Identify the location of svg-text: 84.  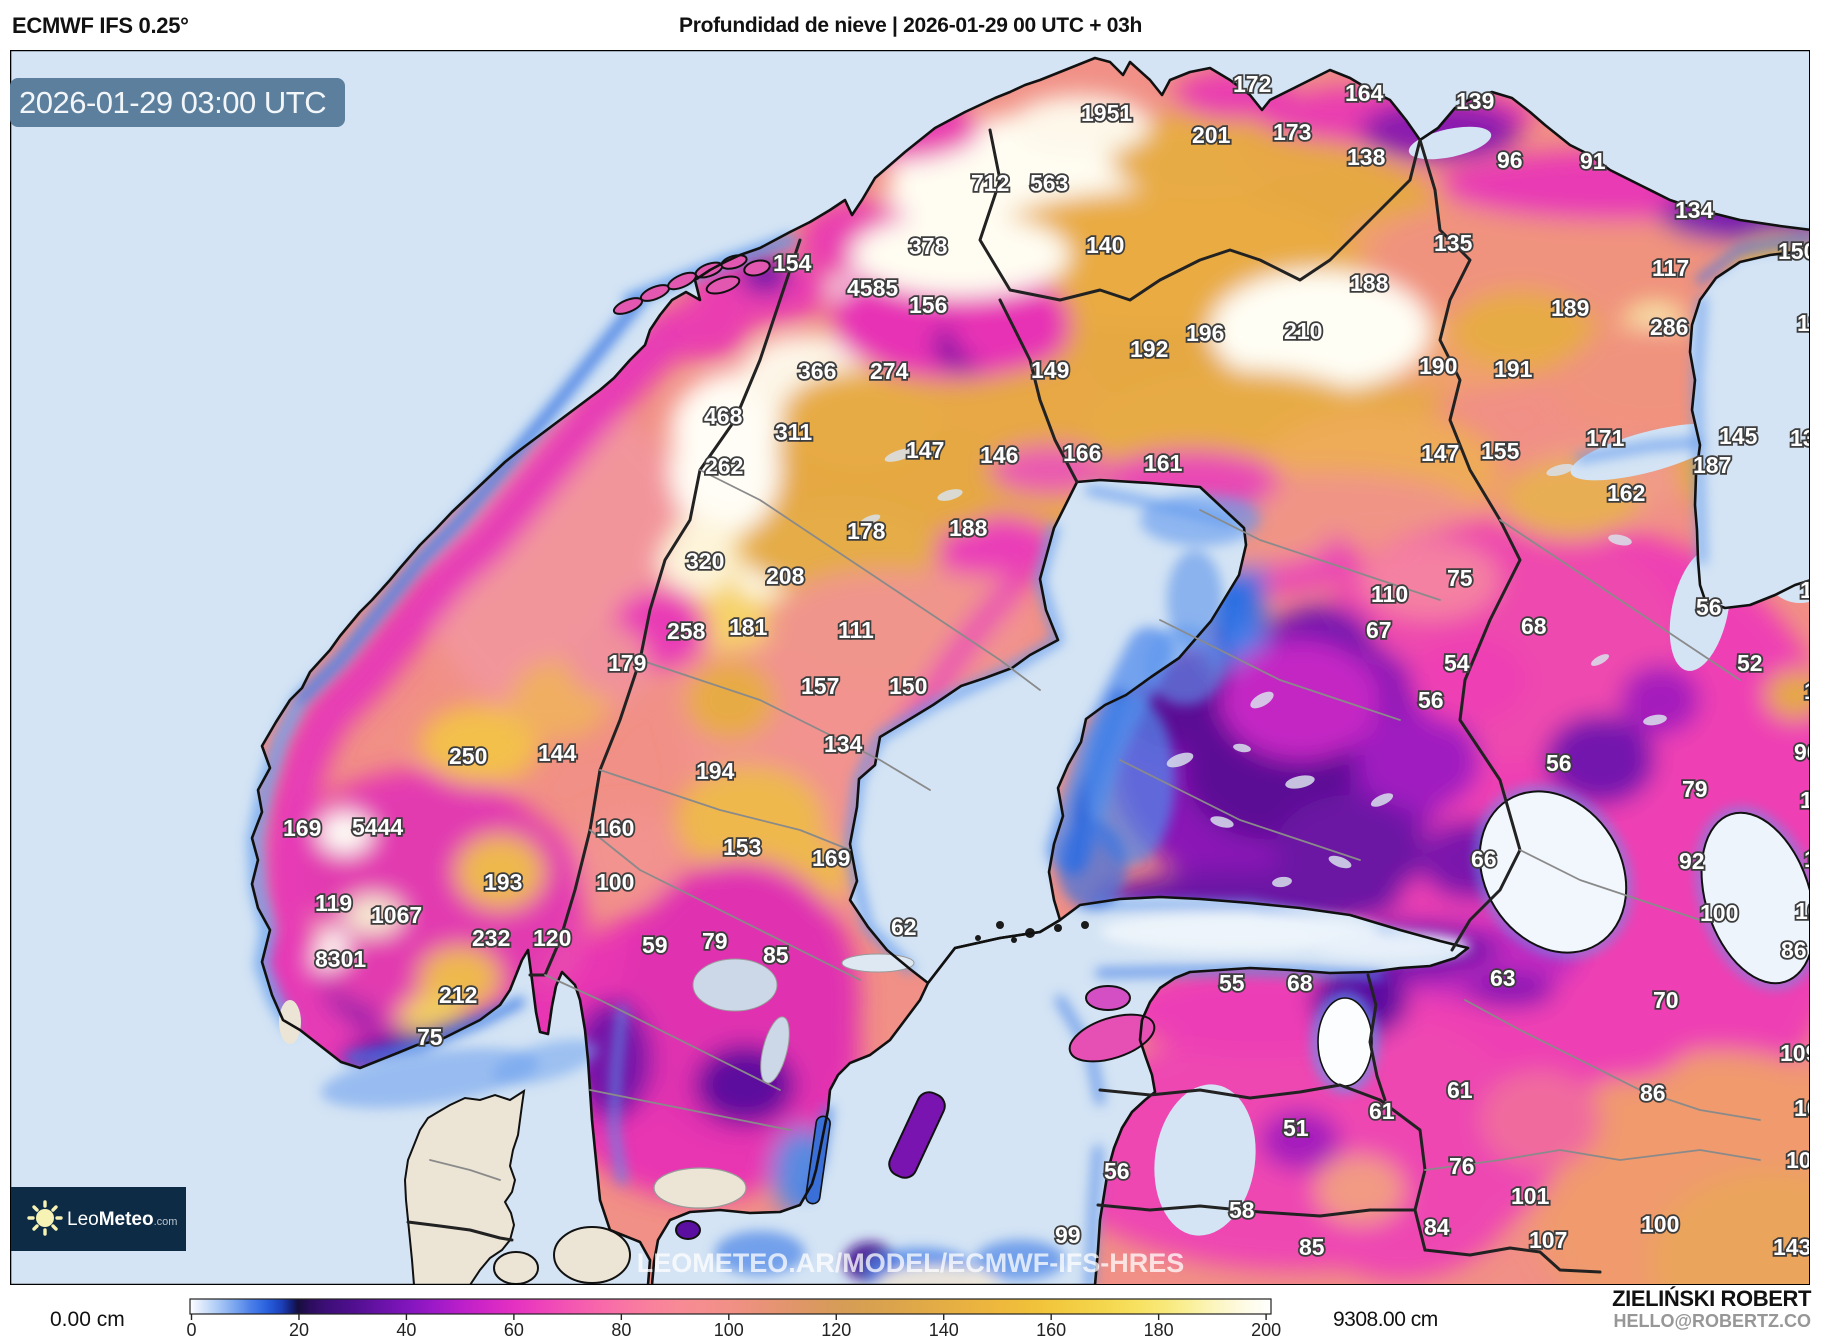
(1437, 1227).